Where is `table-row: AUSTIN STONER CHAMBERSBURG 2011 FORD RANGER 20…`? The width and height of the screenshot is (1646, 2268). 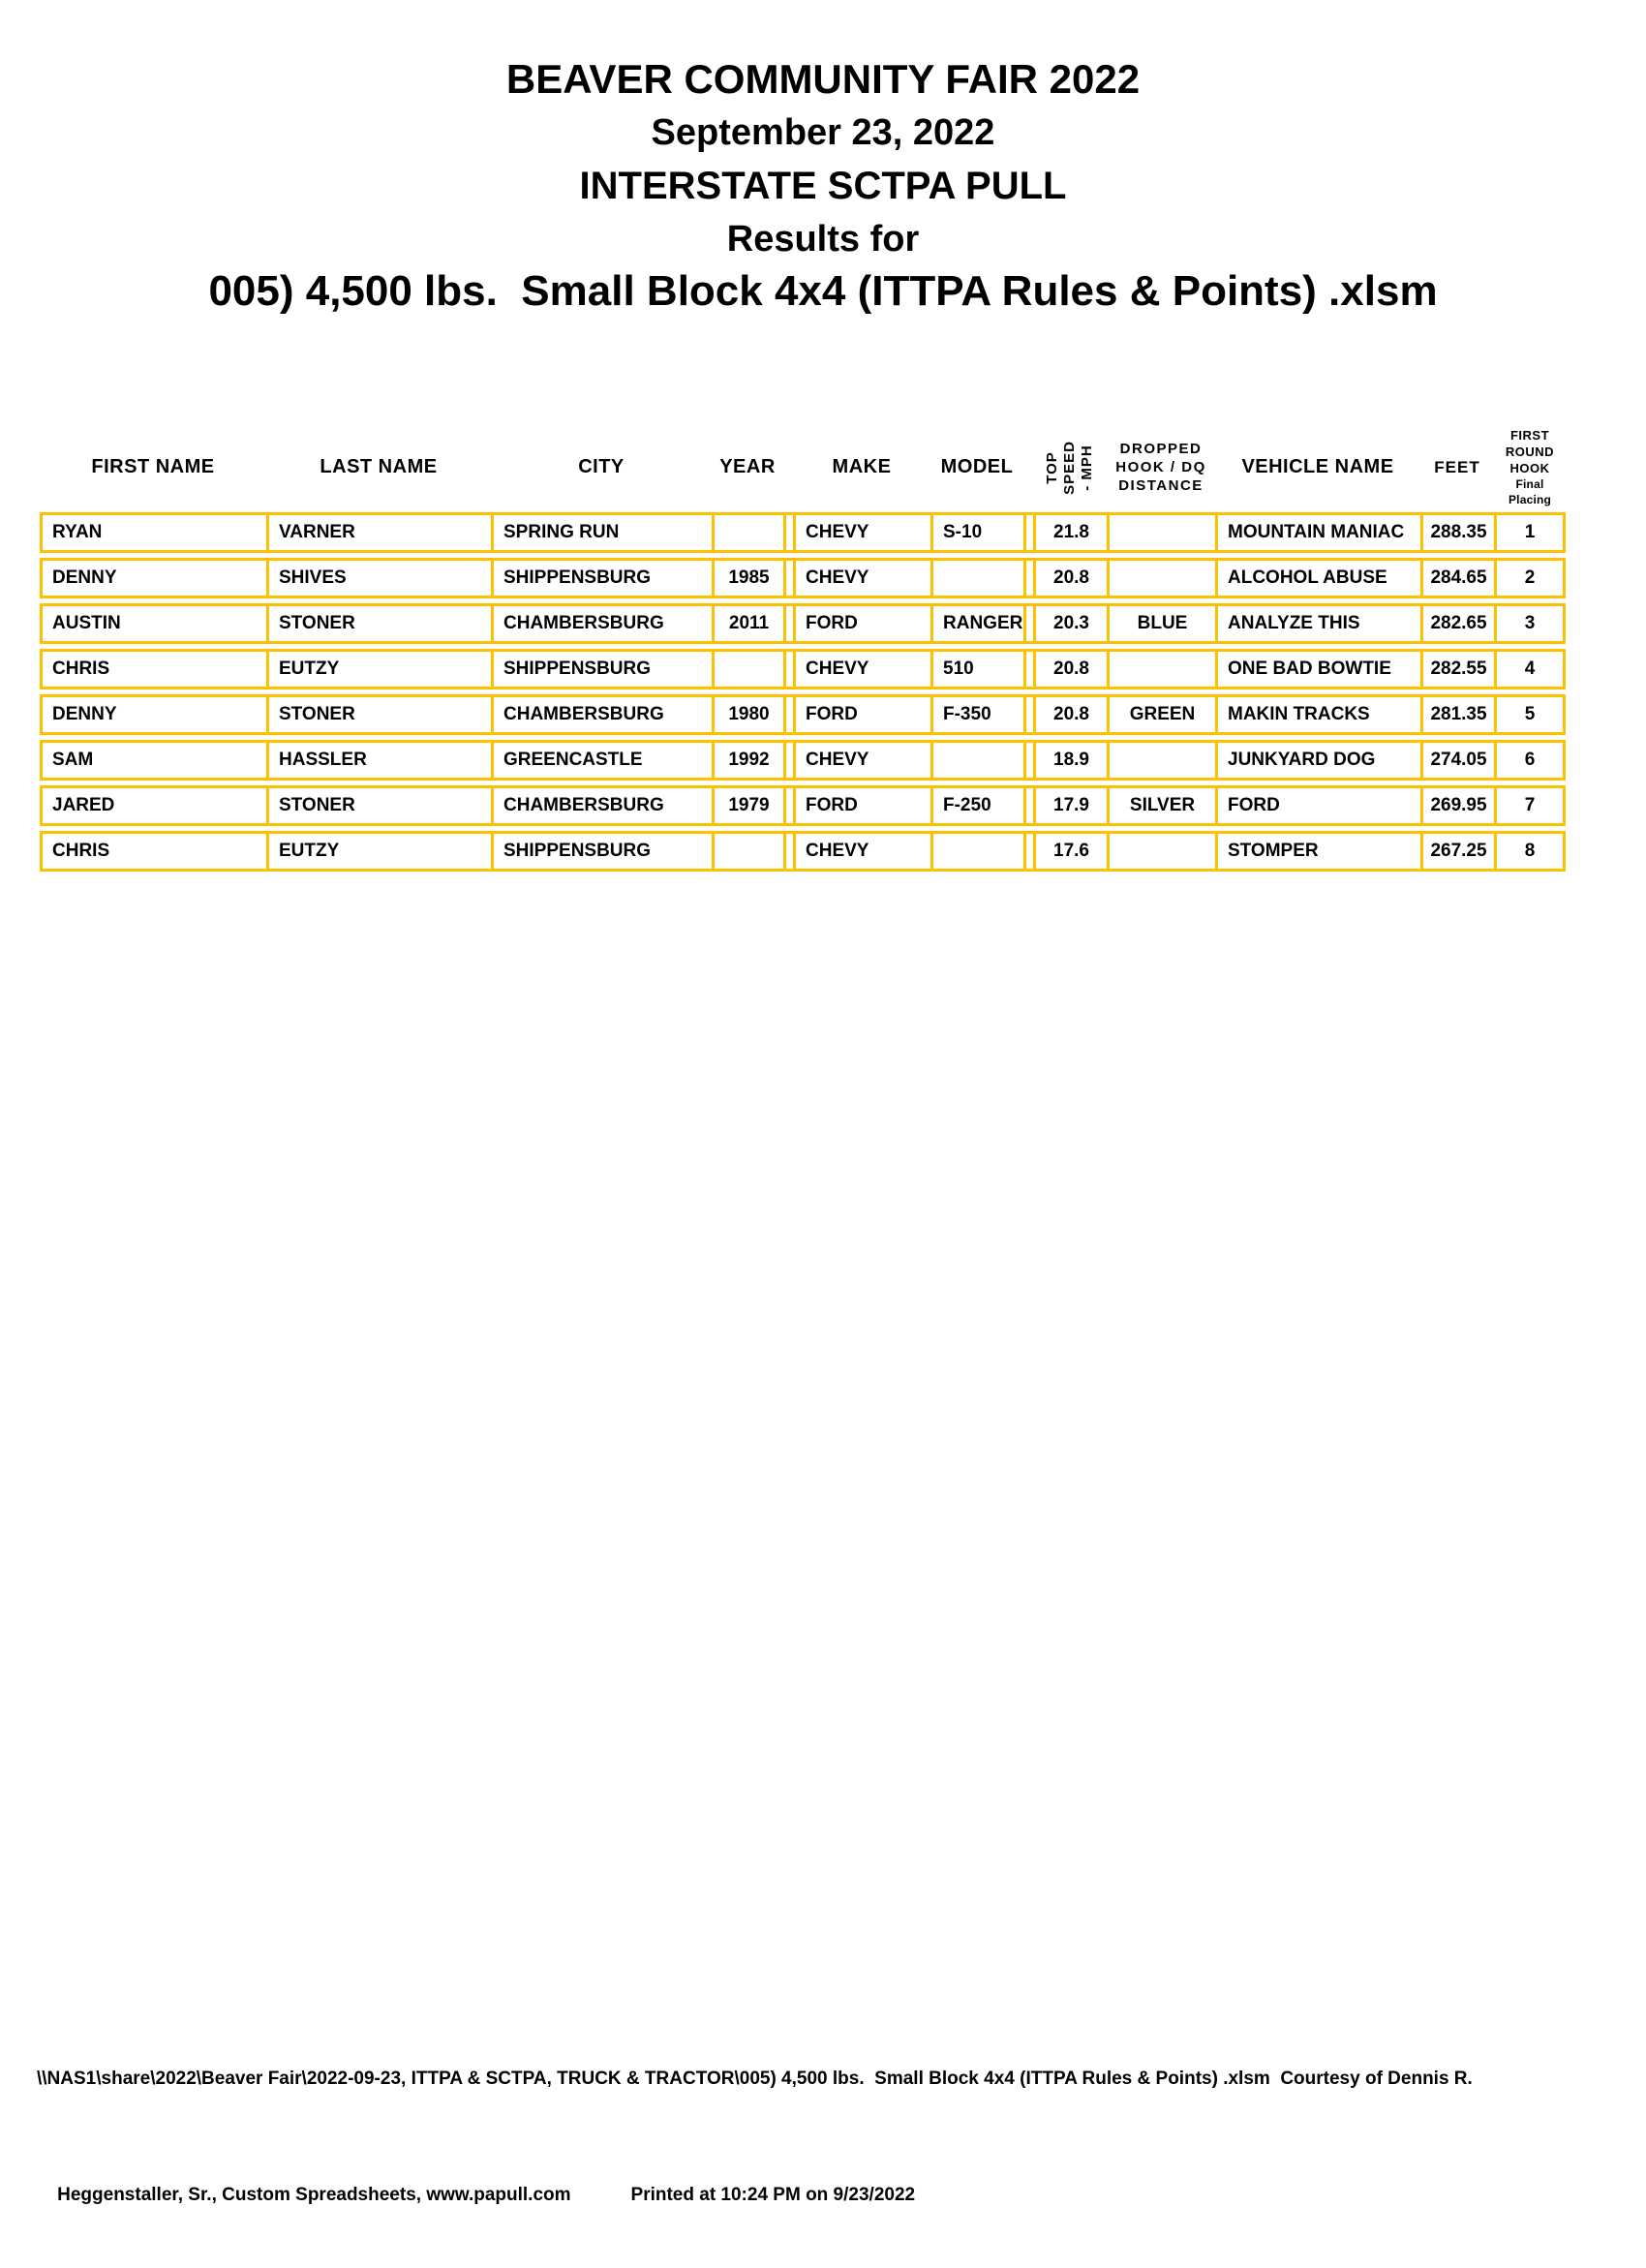
table-row: AUSTIN STONER CHAMBERSBURG 2011 FORD RANGER 20… is located at coordinates (803, 624).